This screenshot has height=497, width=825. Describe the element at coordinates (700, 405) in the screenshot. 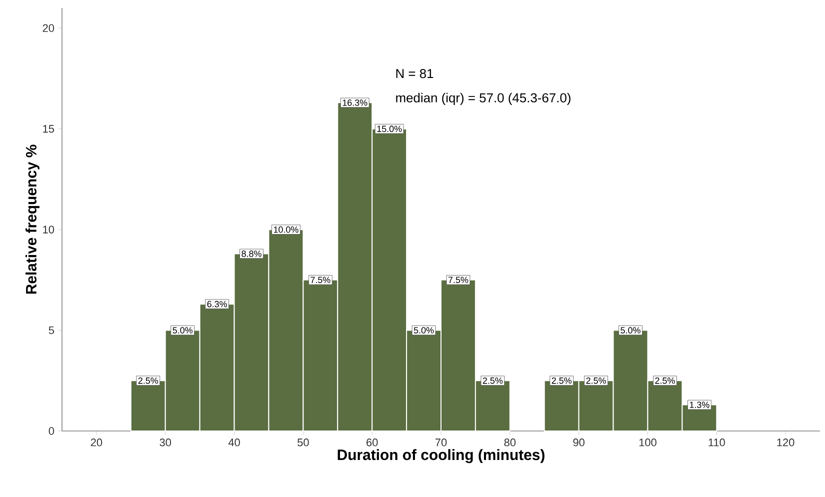

I see `data-label: 1.3%` at that location.